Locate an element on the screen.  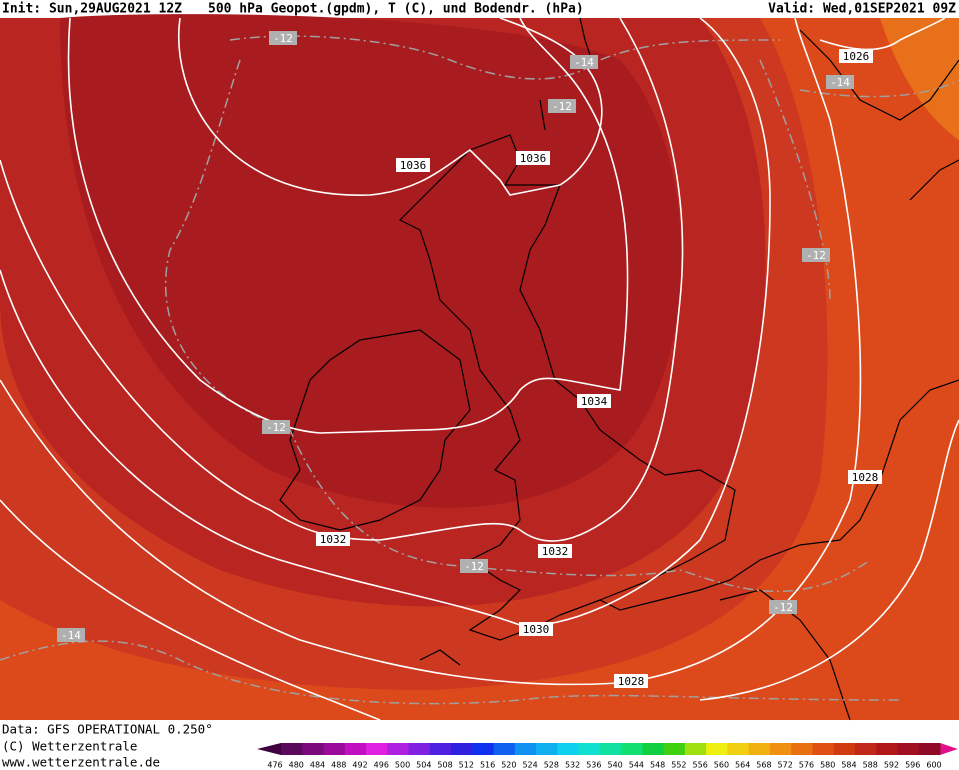
colorbar-label: 544 is located at coordinates (636, 765).